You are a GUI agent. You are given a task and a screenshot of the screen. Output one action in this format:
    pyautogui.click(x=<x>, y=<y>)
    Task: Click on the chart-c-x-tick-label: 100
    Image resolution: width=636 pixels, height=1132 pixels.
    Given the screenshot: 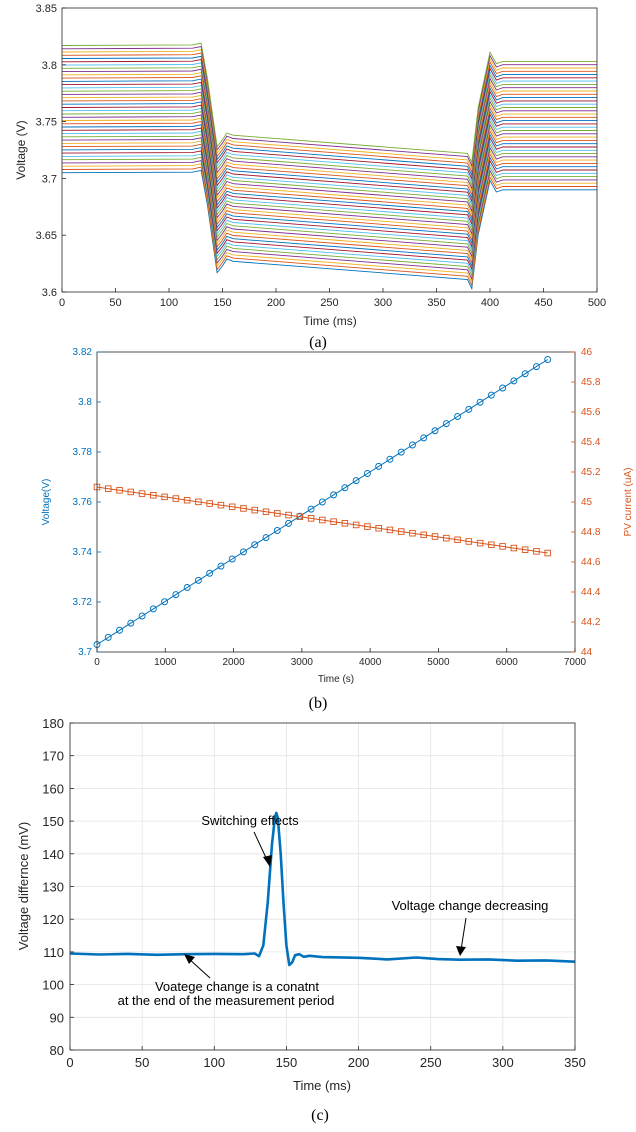 What is the action you would take?
    pyautogui.click(x=214, y=1062)
    